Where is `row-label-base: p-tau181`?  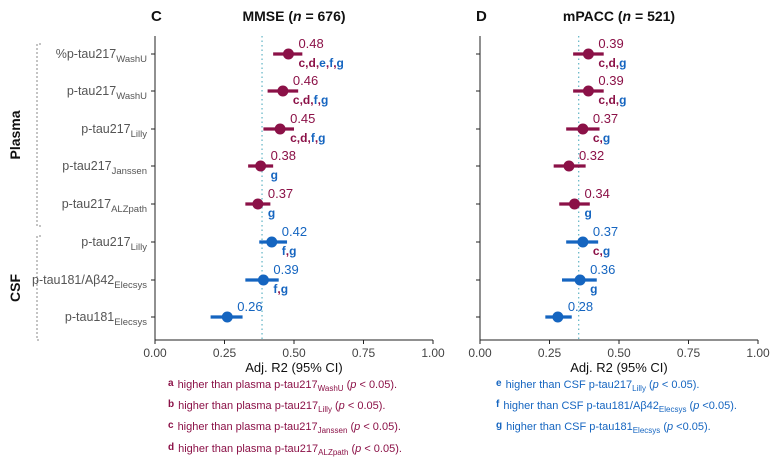 row-label-base: p-tau181 is located at coordinates (89, 317).